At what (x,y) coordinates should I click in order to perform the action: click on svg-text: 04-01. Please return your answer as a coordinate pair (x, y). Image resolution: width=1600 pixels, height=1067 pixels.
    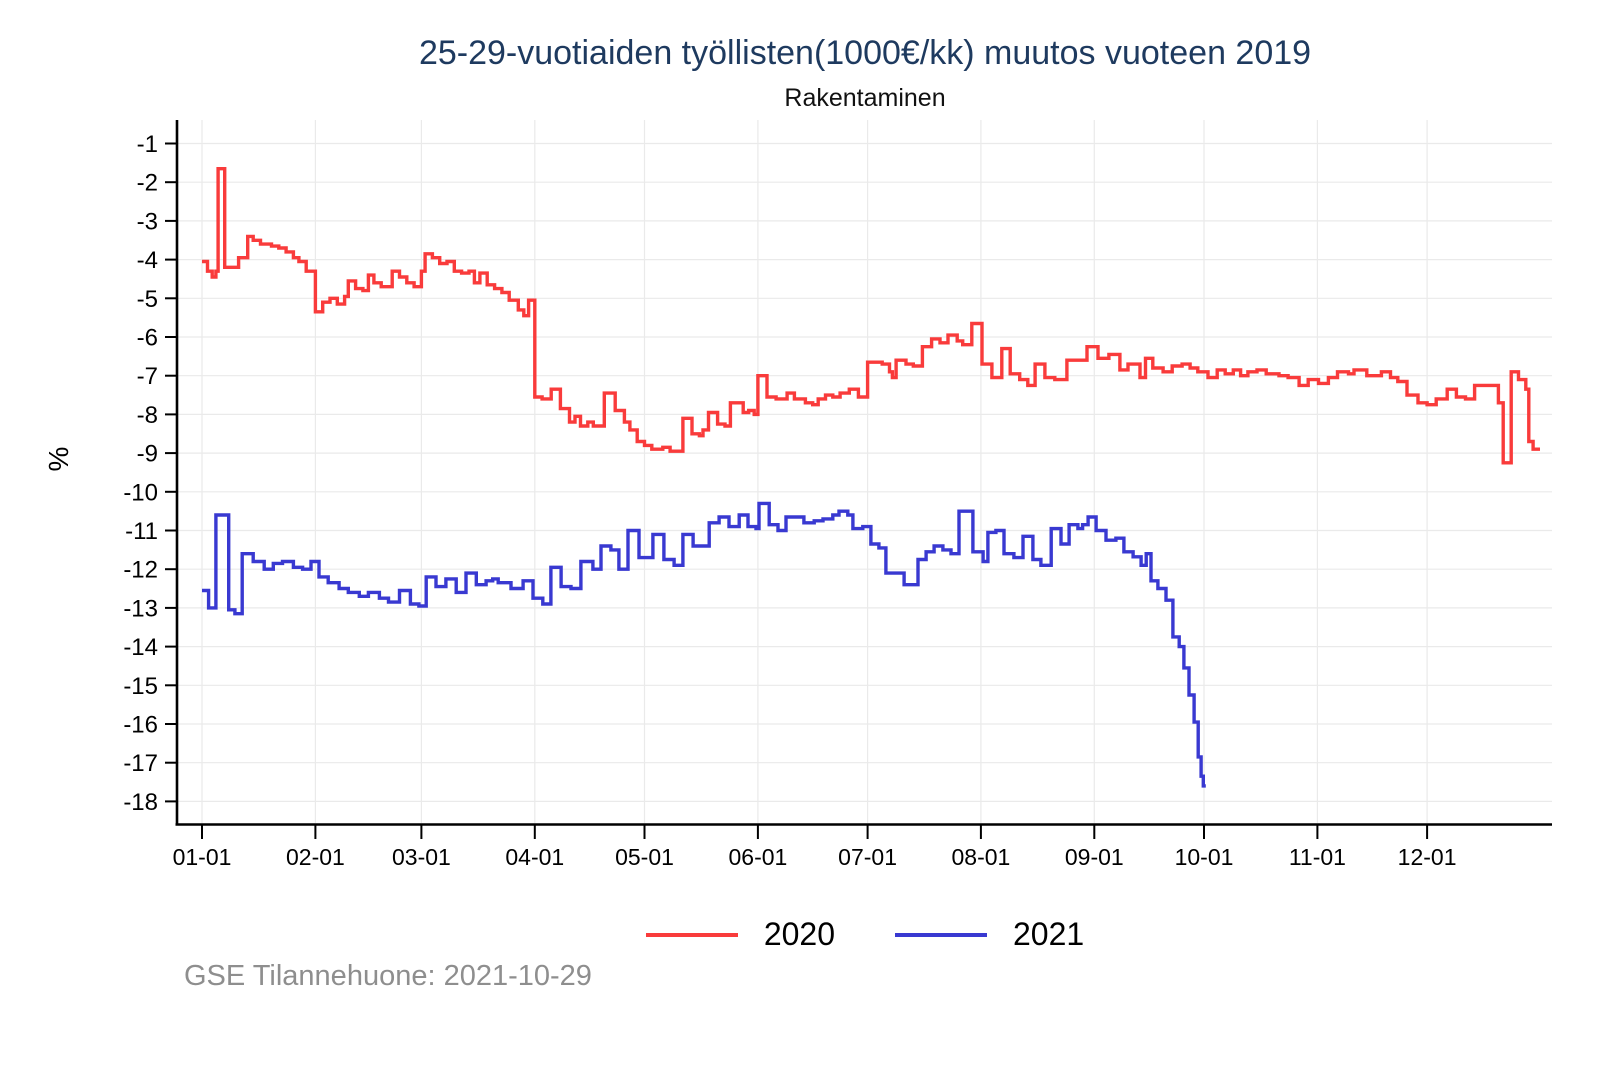
    Looking at the image, I should click on (534, 857).